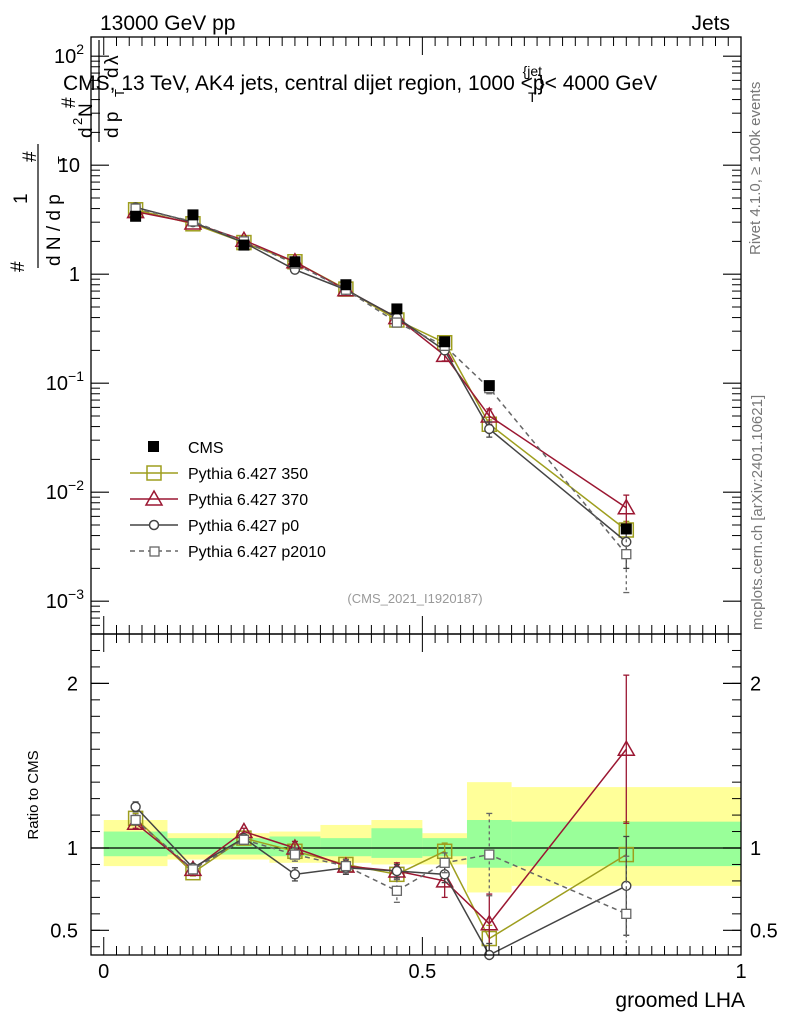  I want to click on ratio-series-p2010, so click(381, 884).